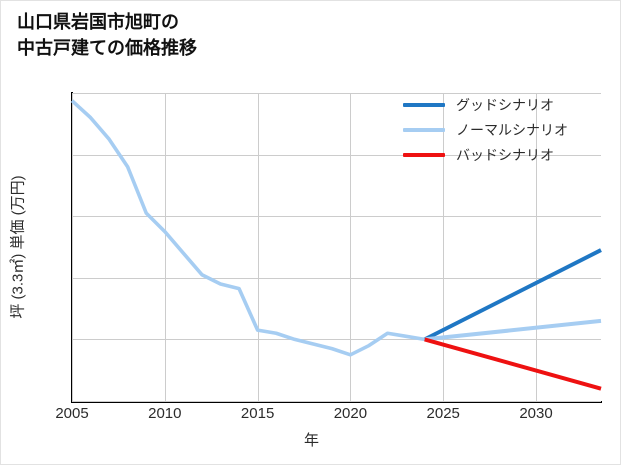  I want to click on x-axis-label: 年, so click(311, 440).